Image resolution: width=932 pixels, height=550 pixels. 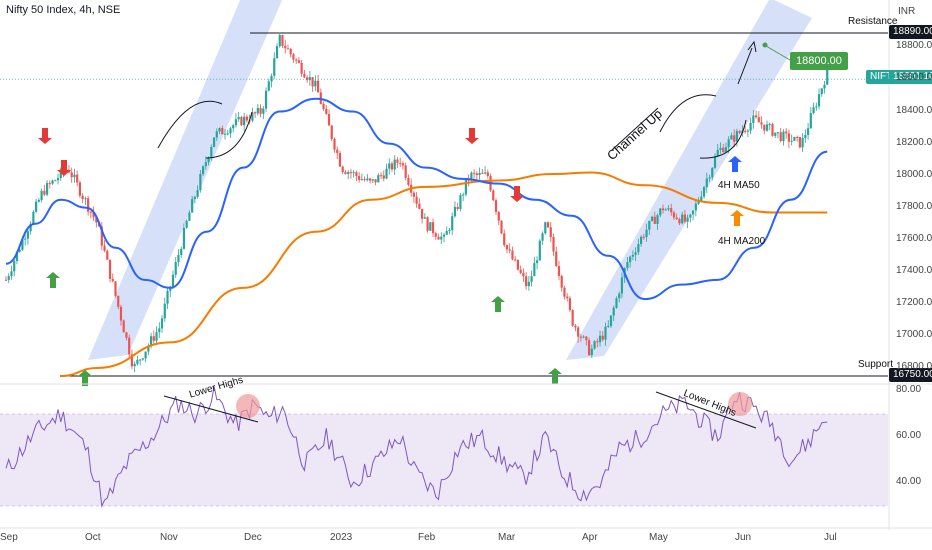 I want to click on price-tick-label: 17200.00, so click(x=914, y=302).